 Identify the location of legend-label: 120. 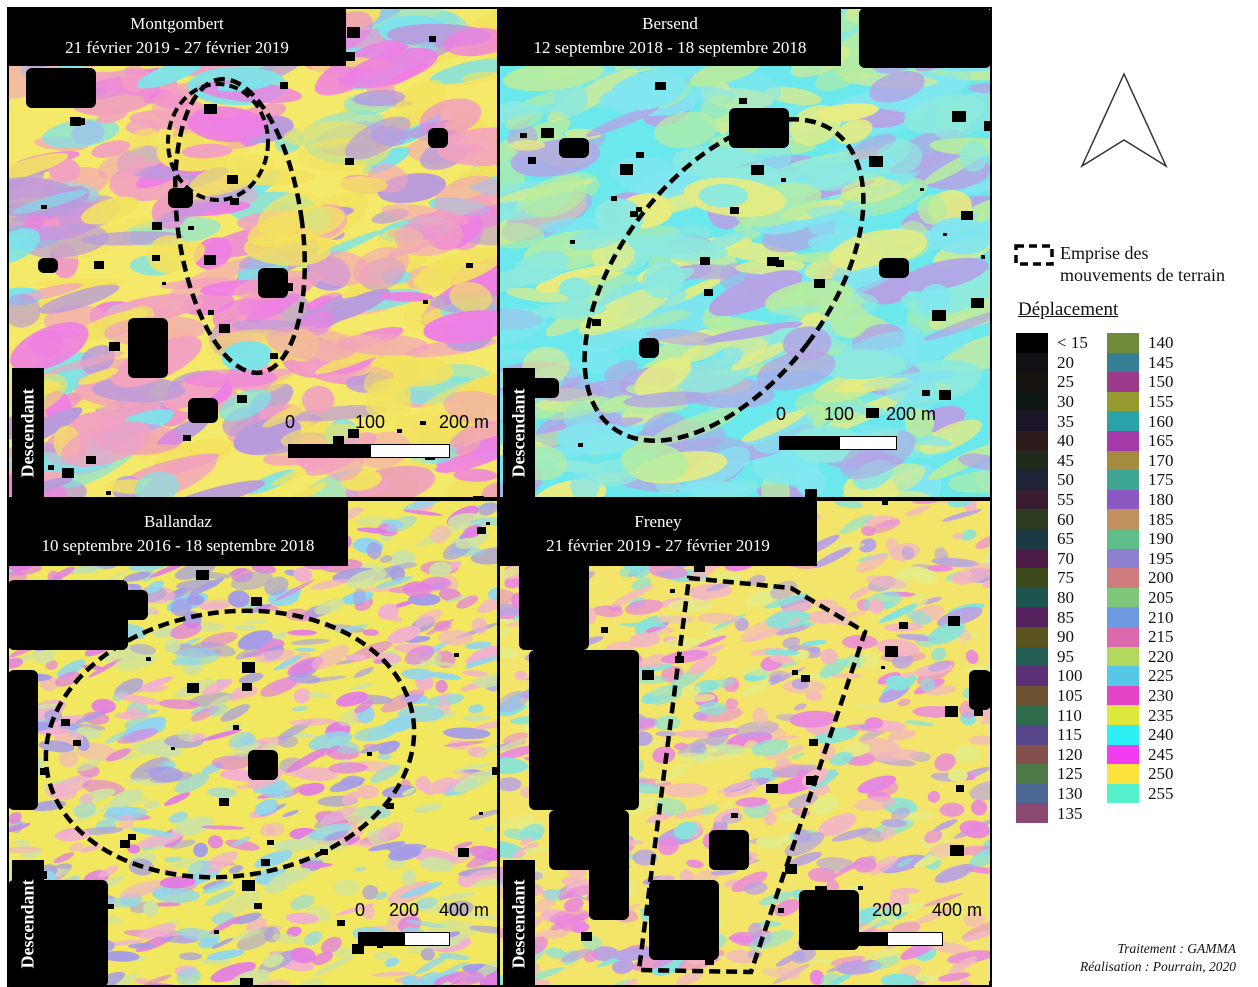
(1070, 754).